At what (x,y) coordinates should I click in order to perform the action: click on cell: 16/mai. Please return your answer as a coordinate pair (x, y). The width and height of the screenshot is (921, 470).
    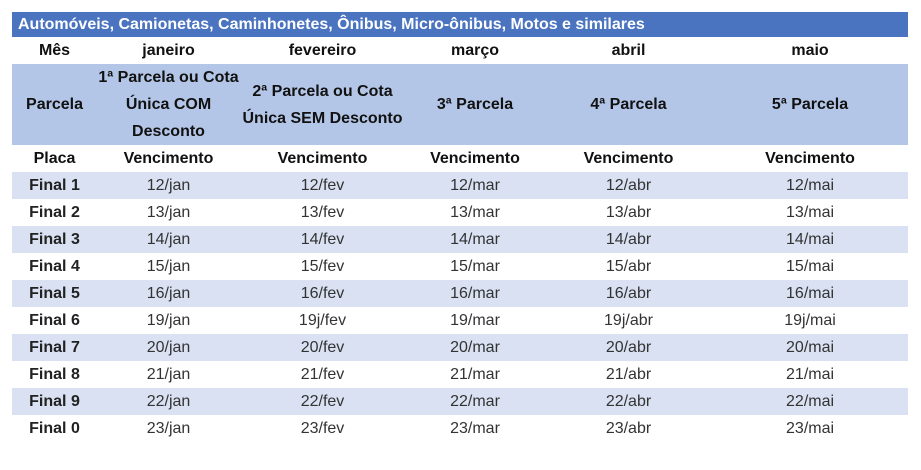
    Looking at the image, I should click on (810, 293).